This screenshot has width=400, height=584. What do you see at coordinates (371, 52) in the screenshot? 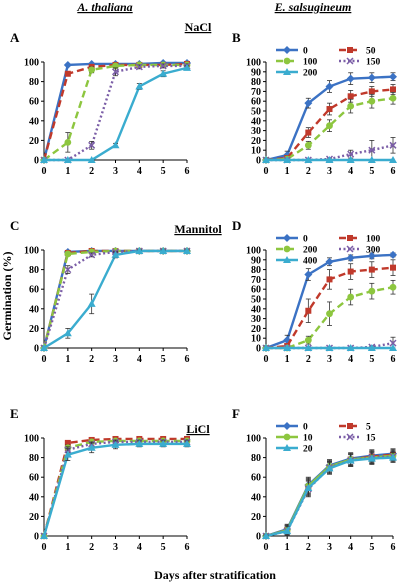
I see `legend-label: 50` at bounding box center [371, 52].